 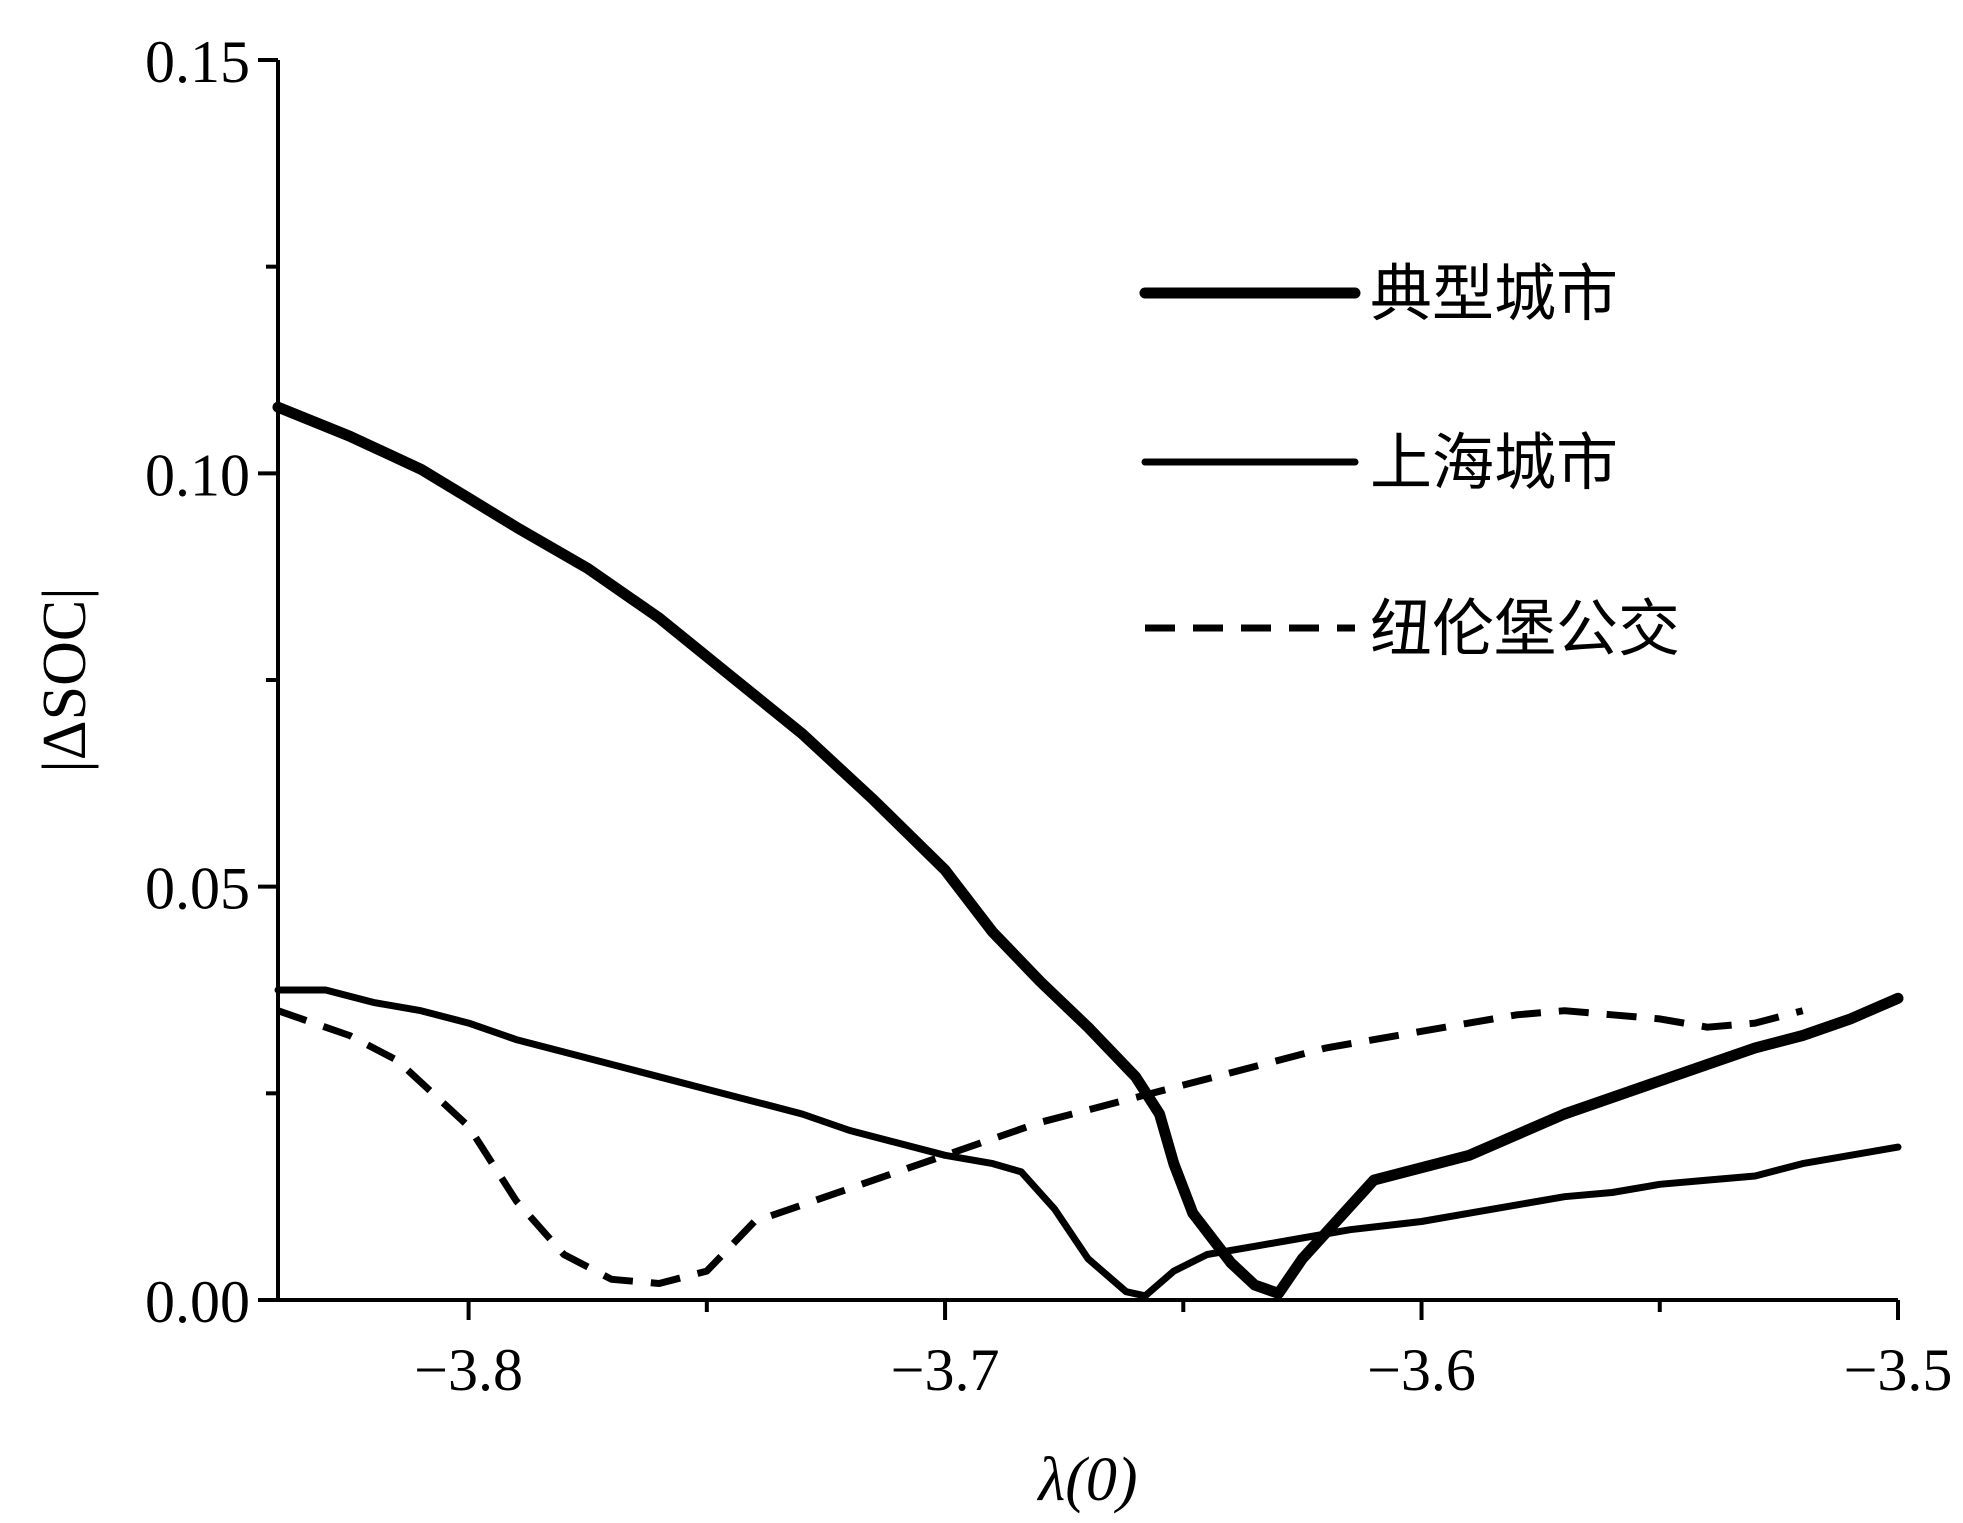 What do you see at coordinates (468, 1370) in the screenshot?
I see `x-tick-label: −3.8` at bounding box center [468, 1370].